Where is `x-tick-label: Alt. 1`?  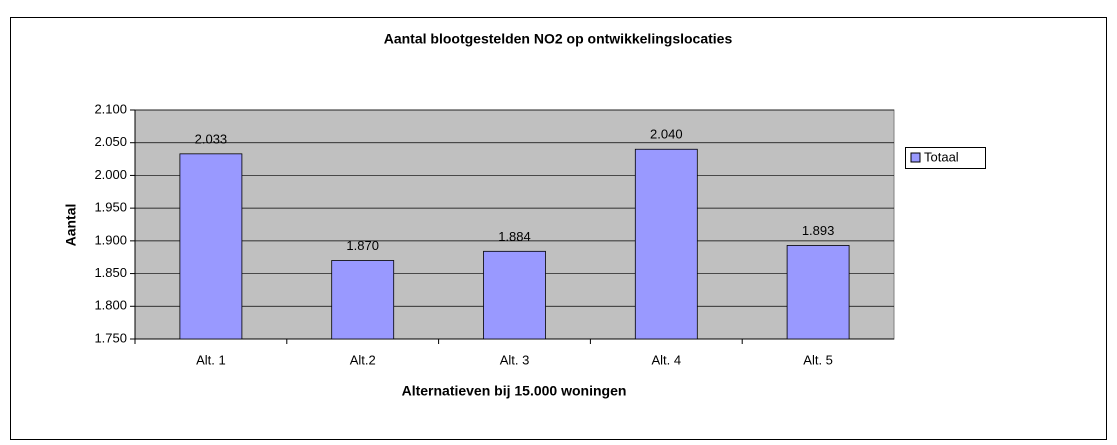
x-tick-label: Alt. 1 is located at coordinates (211, 359).